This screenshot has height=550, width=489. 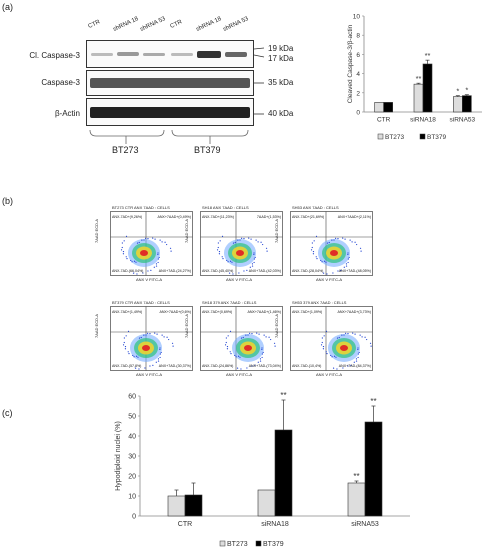 What do you see at coordinates (175, 271) in the screenshot?
I see `quadrant-percentage: ANX+7AD-(24,27%)` at bounding box center [175, 271].